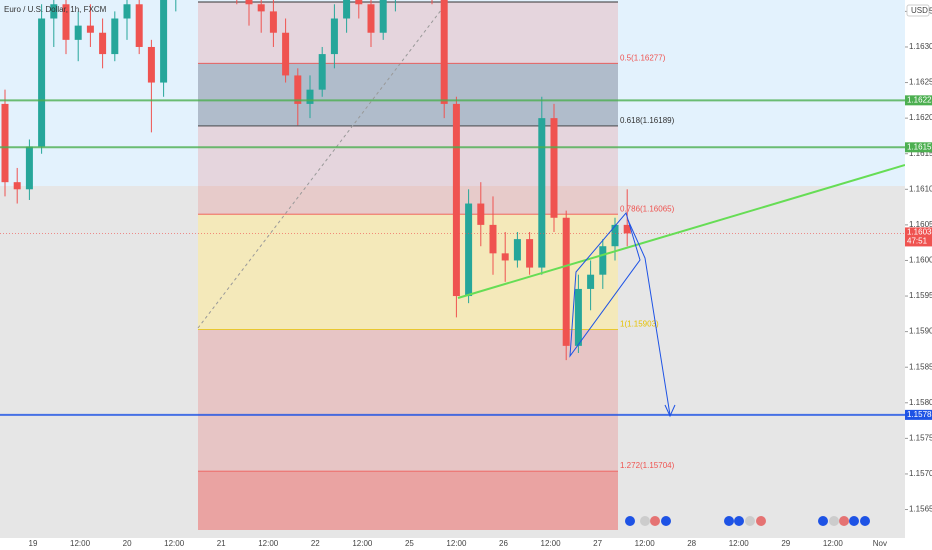 Image resolution: width=932 pixels, height=550 pixels. Describe the element at coordinates (920, 224) in the screenshot. I see `y-tick-label: 1.16050` at that location.